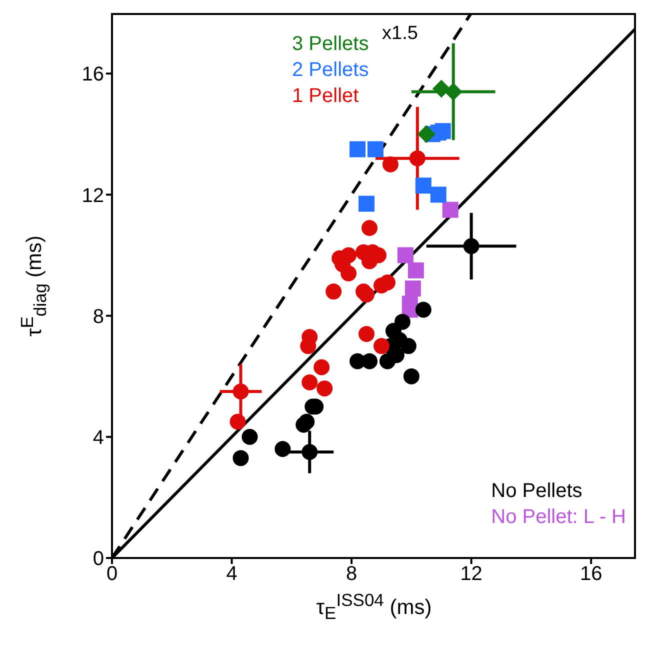 This screenshot has height=648, width=659. Describe the element at coordinates (537, 491) in the screenshot. I see `text: No Pellets` at that location.